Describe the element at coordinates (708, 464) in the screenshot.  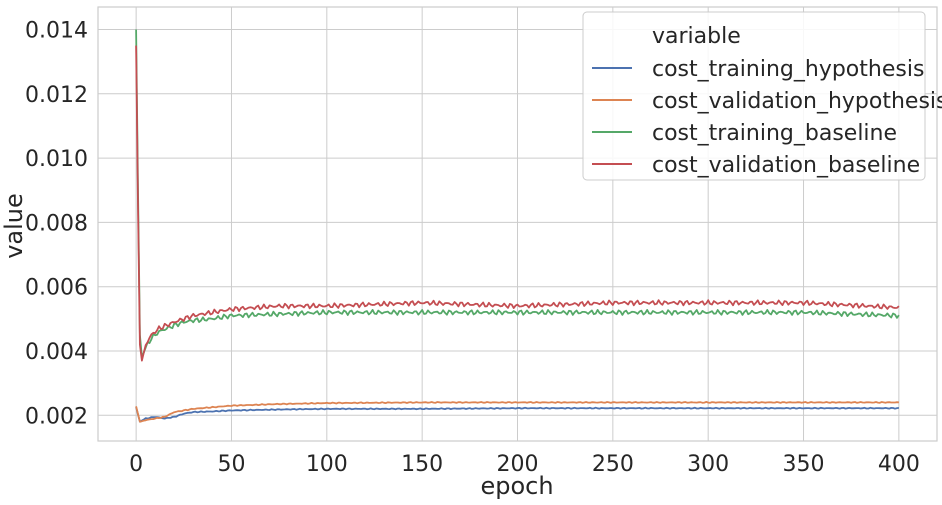
I see `x-tick-label: 300` at that location.